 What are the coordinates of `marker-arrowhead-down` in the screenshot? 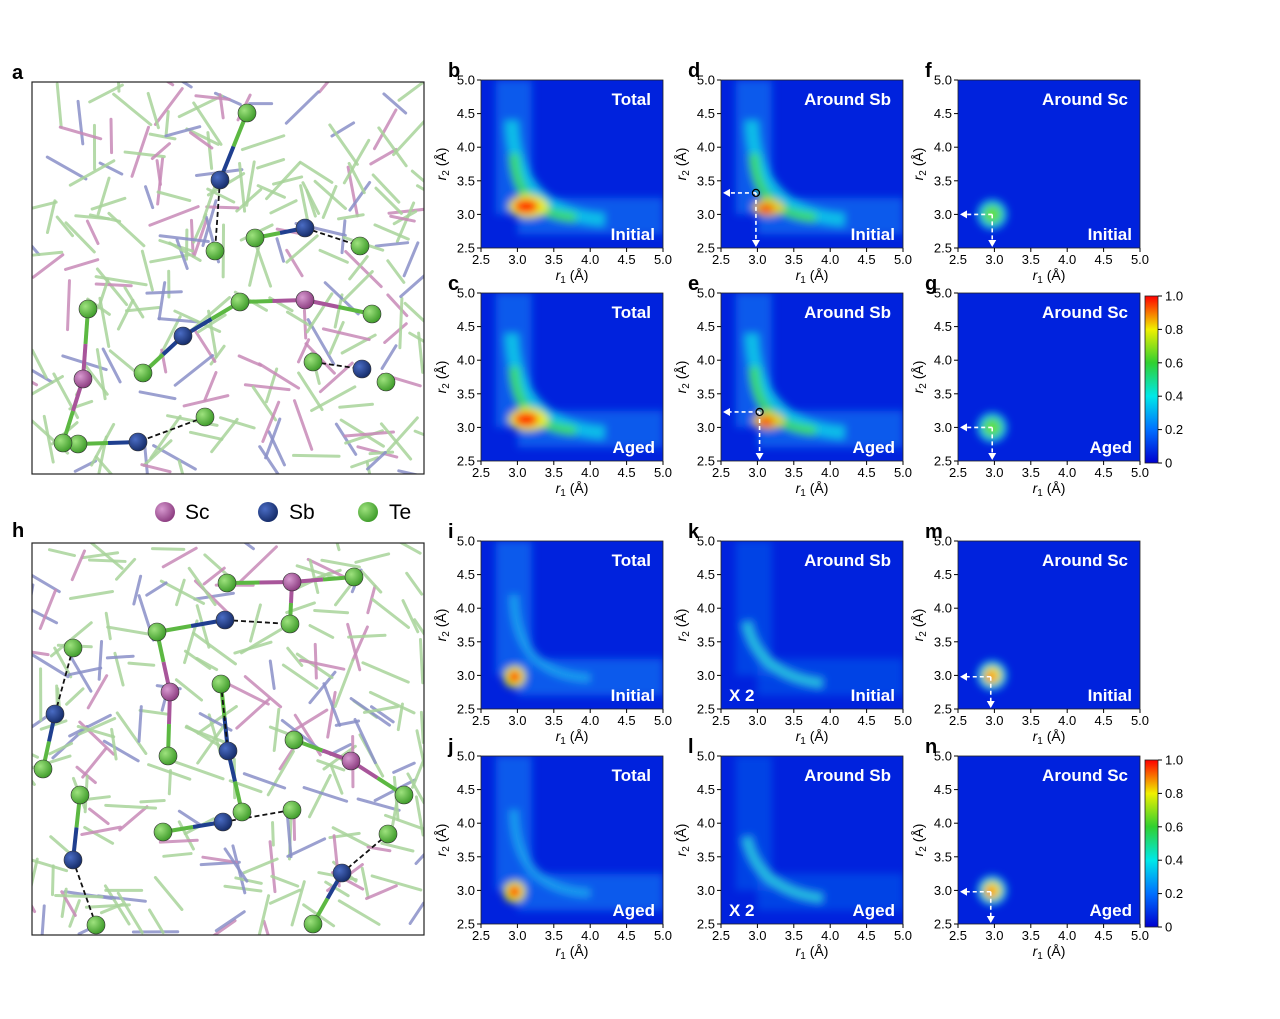 It's located at (755, 243).